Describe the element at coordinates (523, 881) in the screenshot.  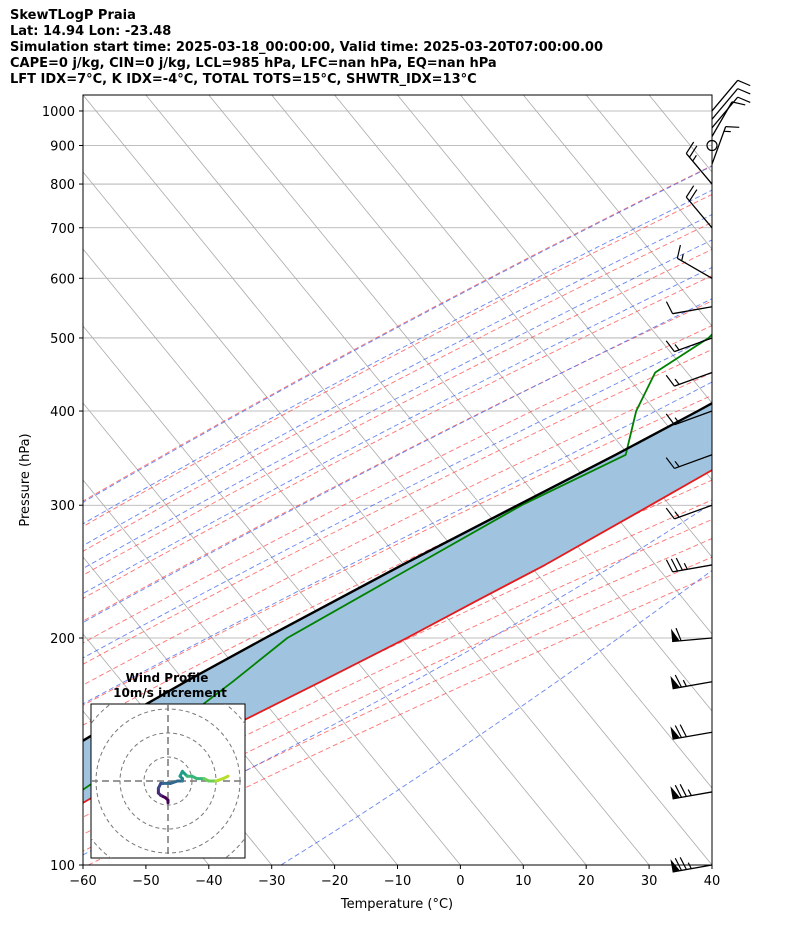
I see `x-tick-label: 10` at that location.